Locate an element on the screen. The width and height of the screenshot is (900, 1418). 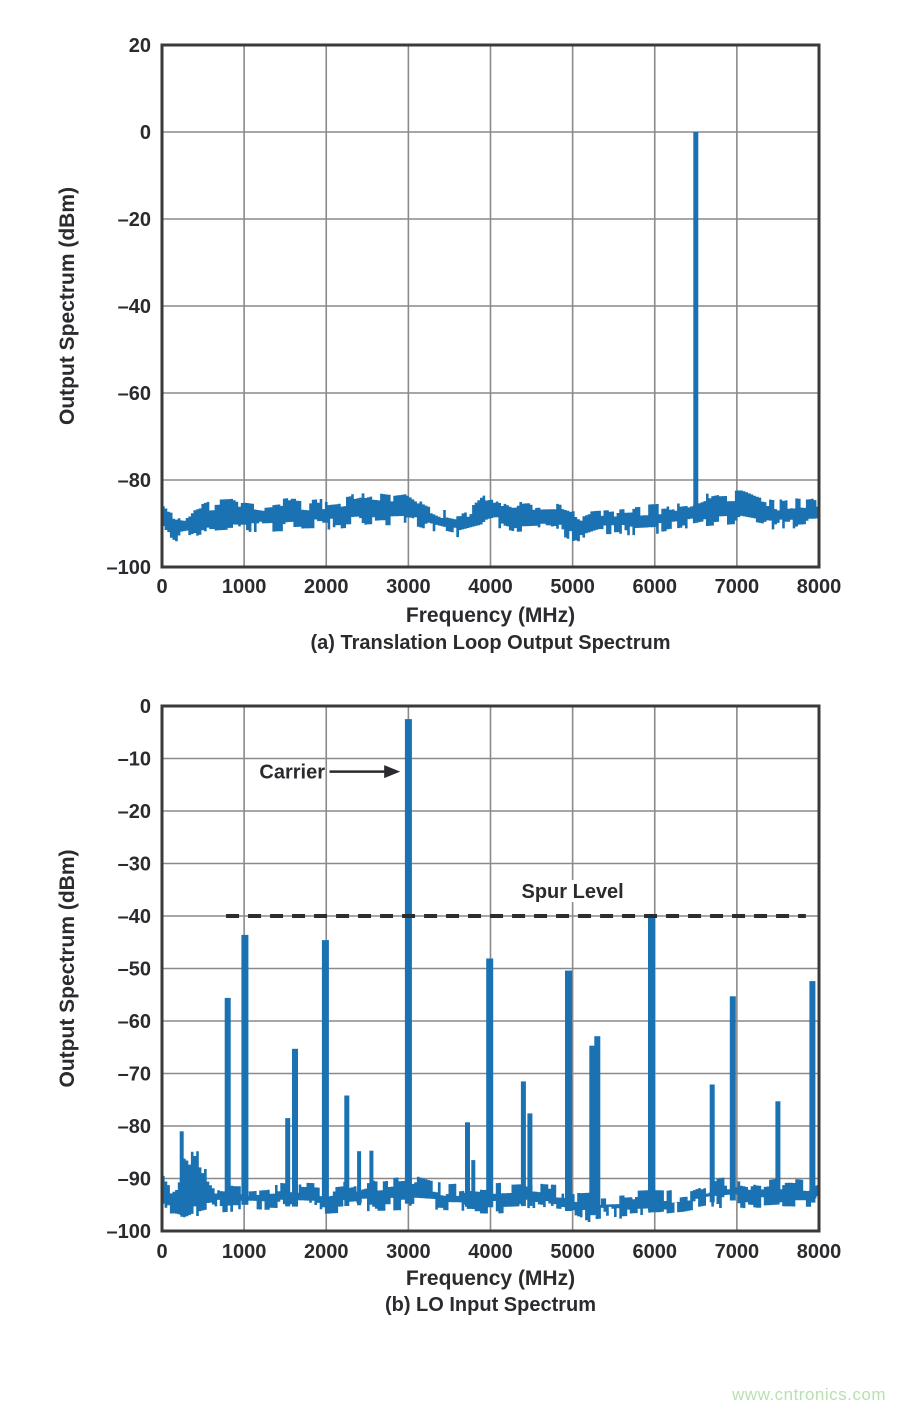
watermark: www.cntronics.com is located at coordinates (809, 1394).